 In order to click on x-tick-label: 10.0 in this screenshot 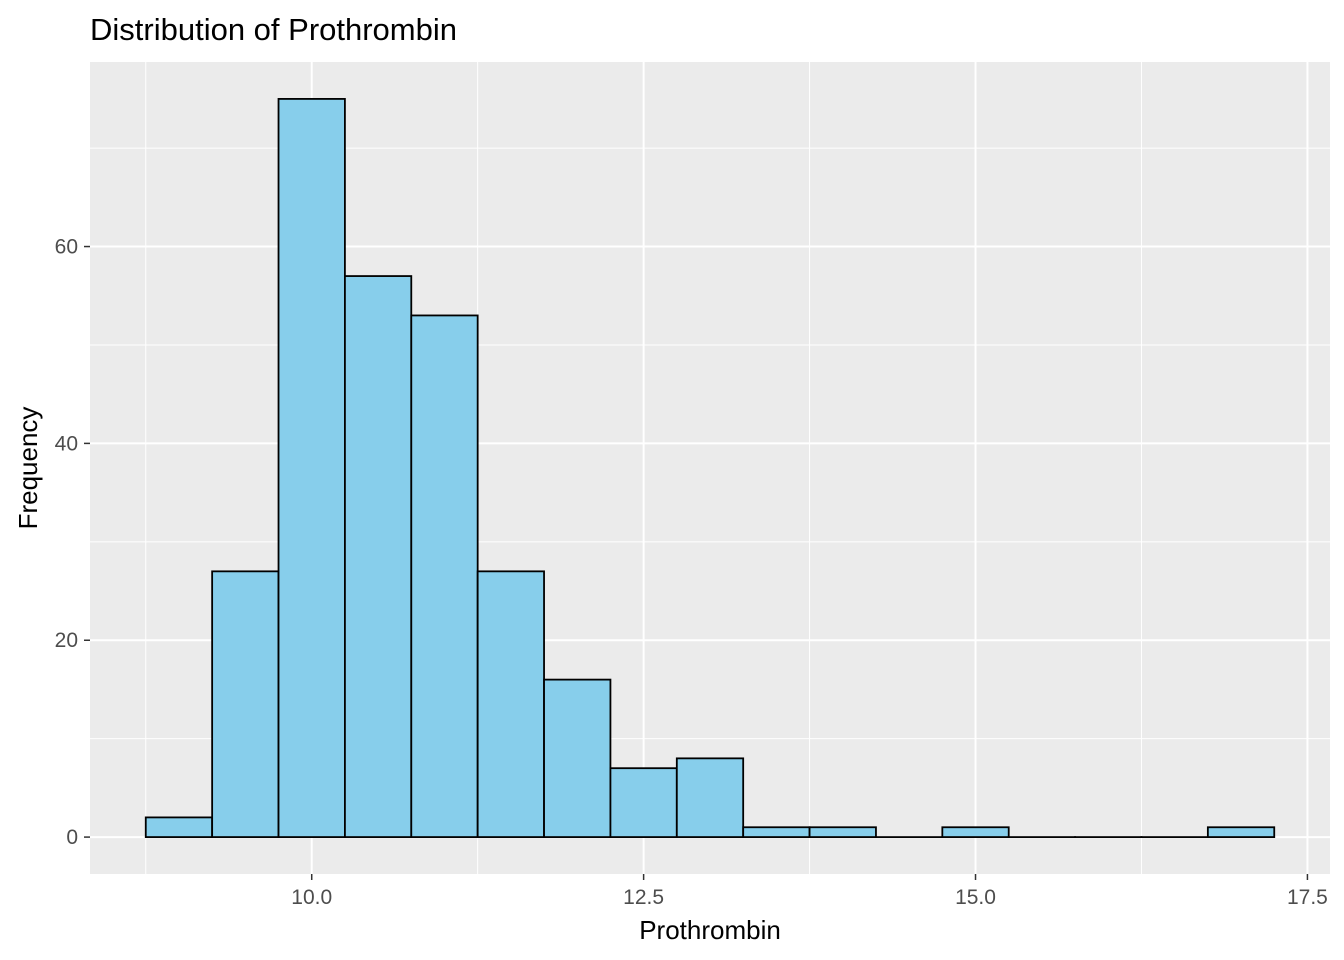, I will do `click(311, 897)`.